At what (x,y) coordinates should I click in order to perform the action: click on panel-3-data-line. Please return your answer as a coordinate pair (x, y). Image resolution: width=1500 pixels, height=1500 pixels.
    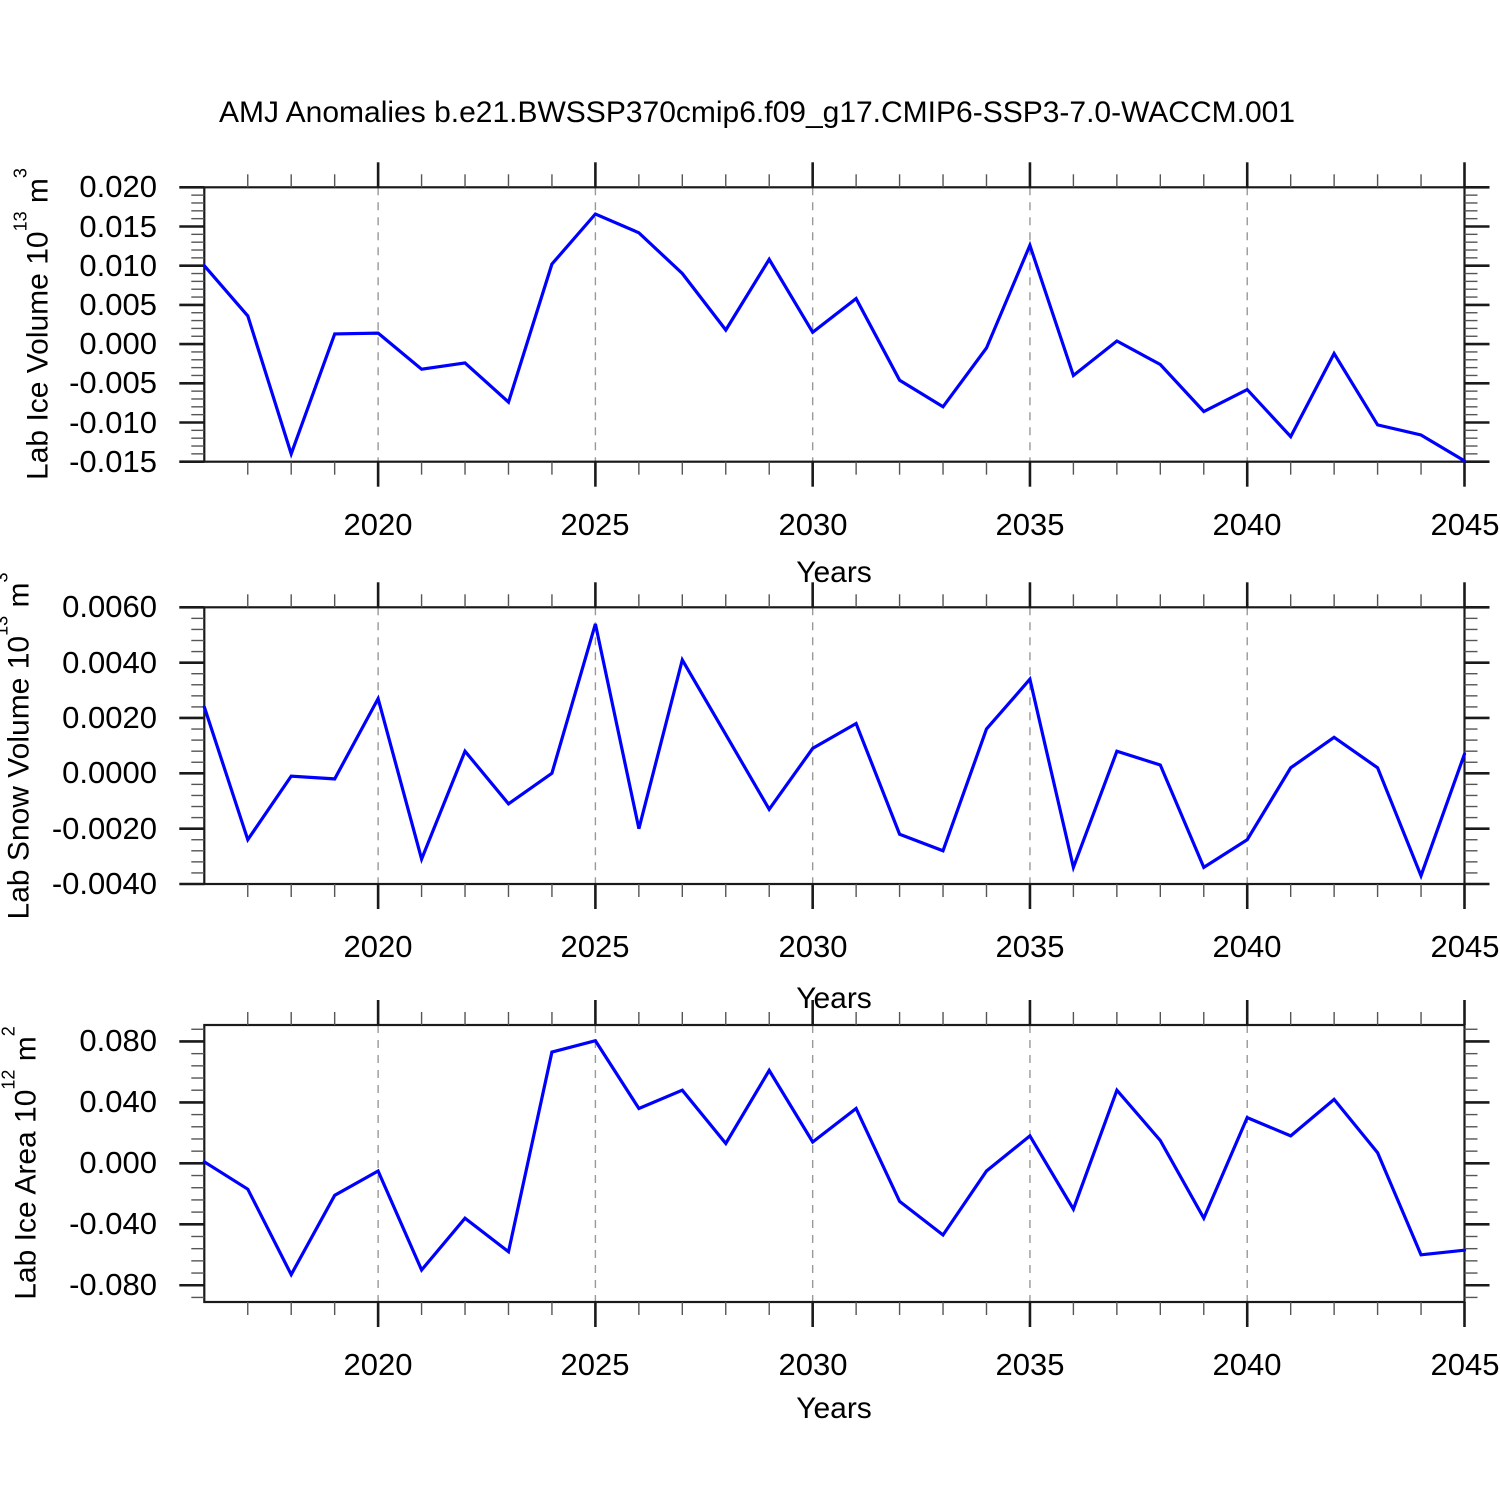
    Looking at the image, I should click on (834, 1158).